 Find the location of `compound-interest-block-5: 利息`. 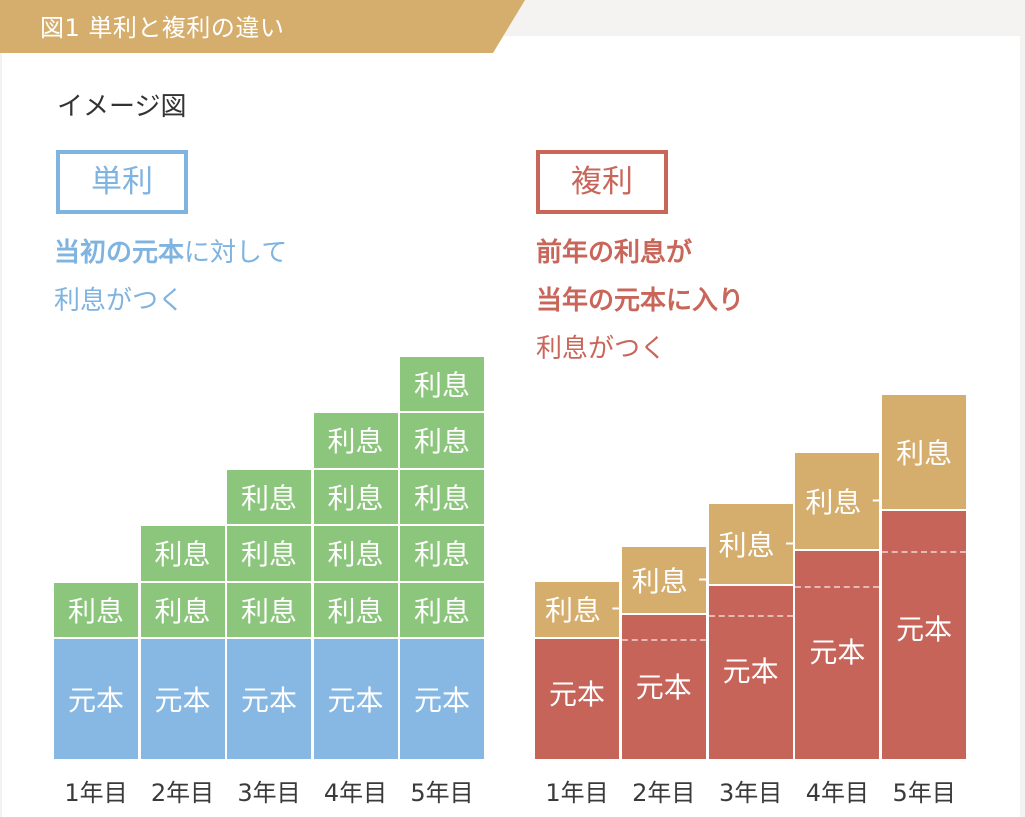

compound-interest-block-5: 利息 is located at coordinates (924, 452).